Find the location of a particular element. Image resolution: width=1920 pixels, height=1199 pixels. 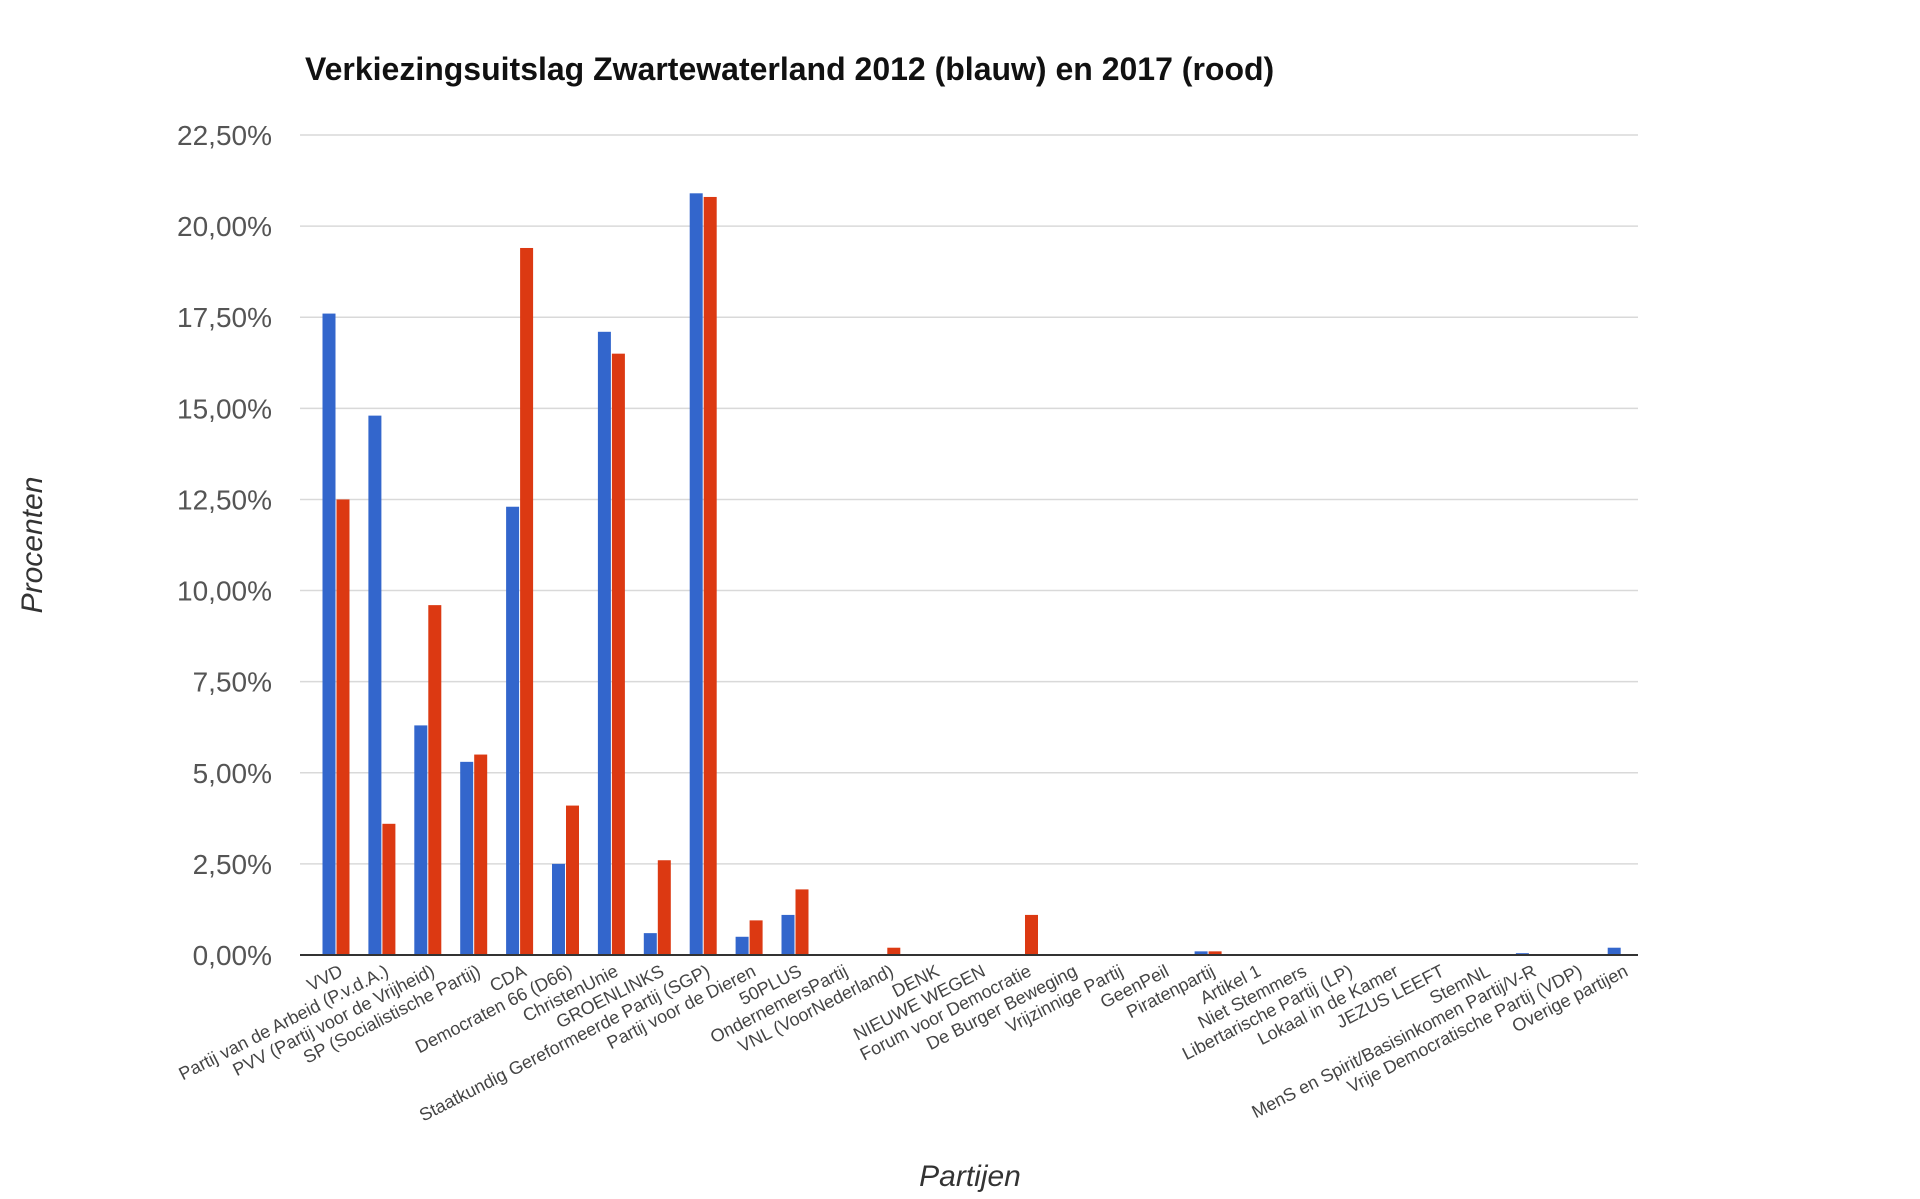

y-tick-label: 5,00% is located at coordinates (232, 773).